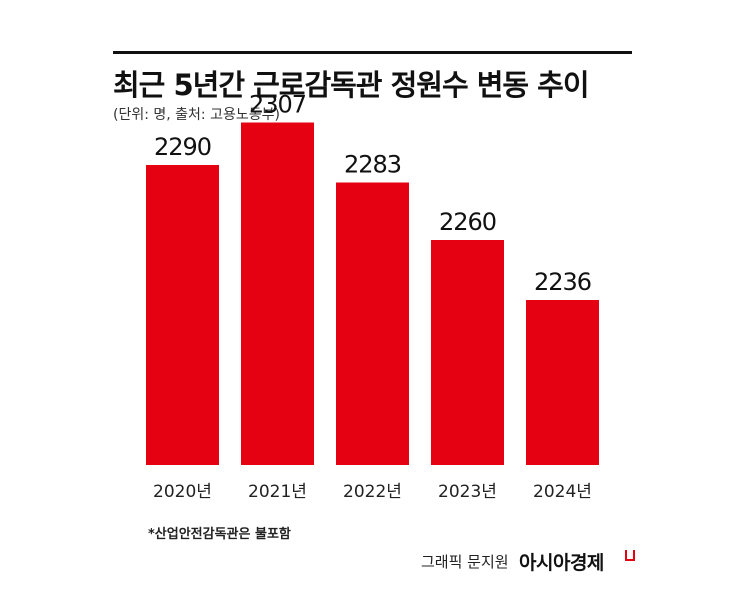 This screenshot has height=596, width=745. I want to click on bar-2020년, so click(182, 315).